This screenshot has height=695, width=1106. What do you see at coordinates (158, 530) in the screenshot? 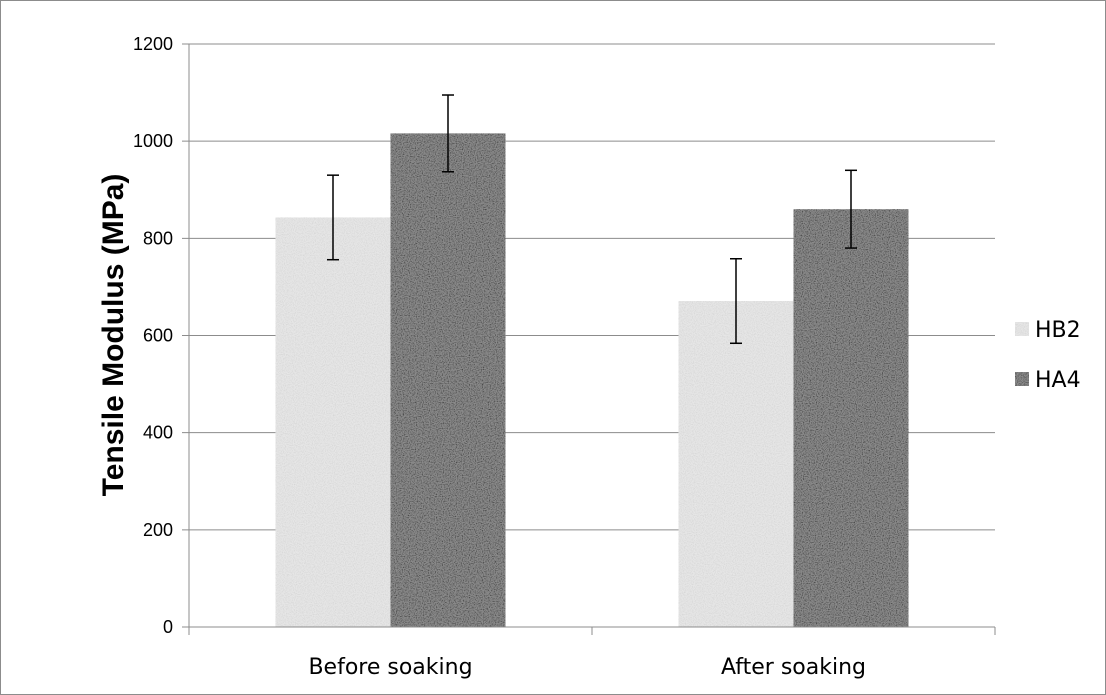
I see `y-tick-label: 200` at bounding box center [158, 530].